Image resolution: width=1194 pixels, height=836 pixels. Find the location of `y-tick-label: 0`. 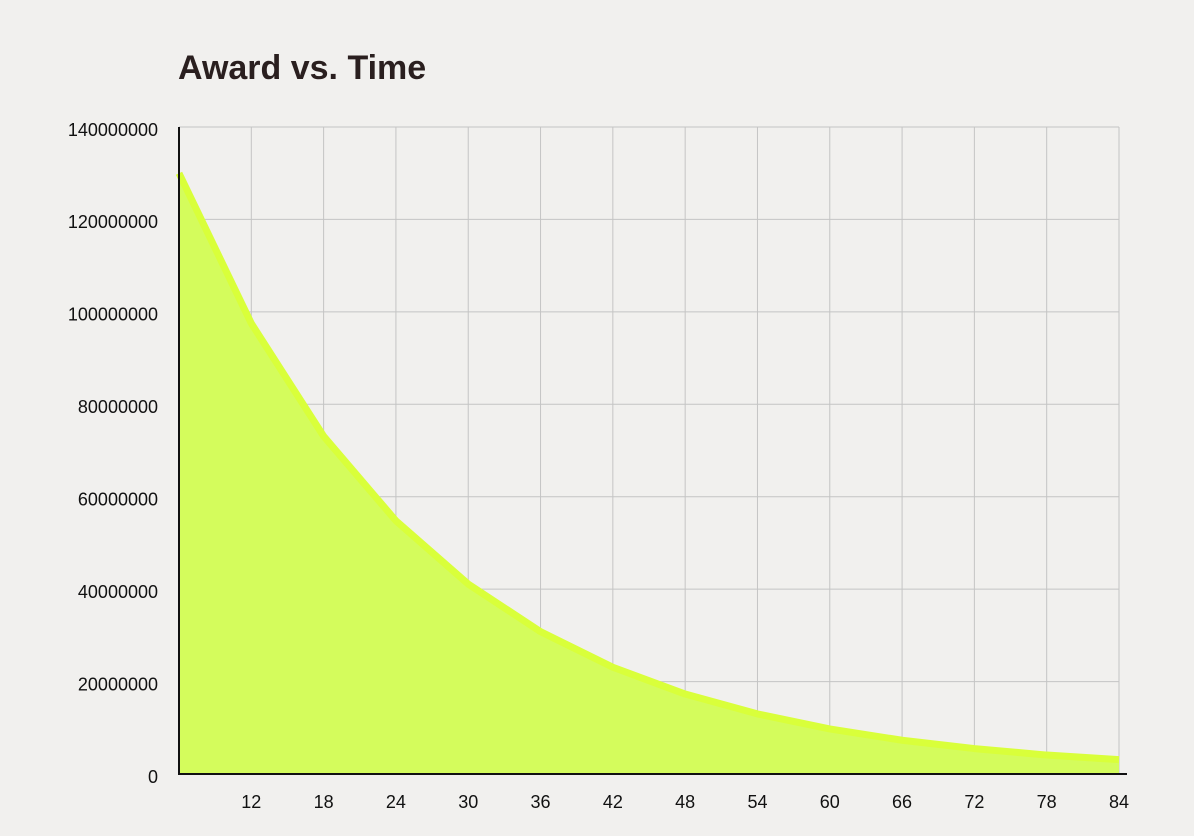

y-tick-label: 0 is located at coordinates (153, 777).